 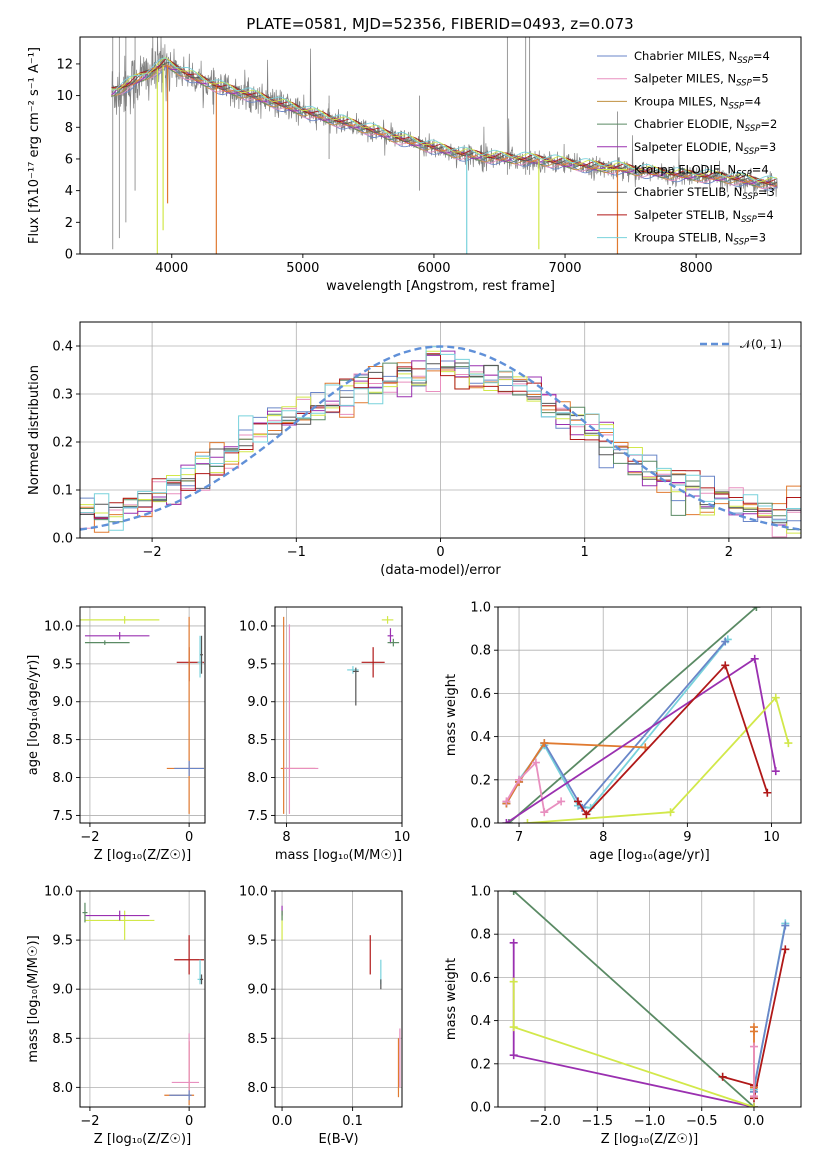 I want to click on series-marker-chabrier_elodie, so click(x=756, y=609).